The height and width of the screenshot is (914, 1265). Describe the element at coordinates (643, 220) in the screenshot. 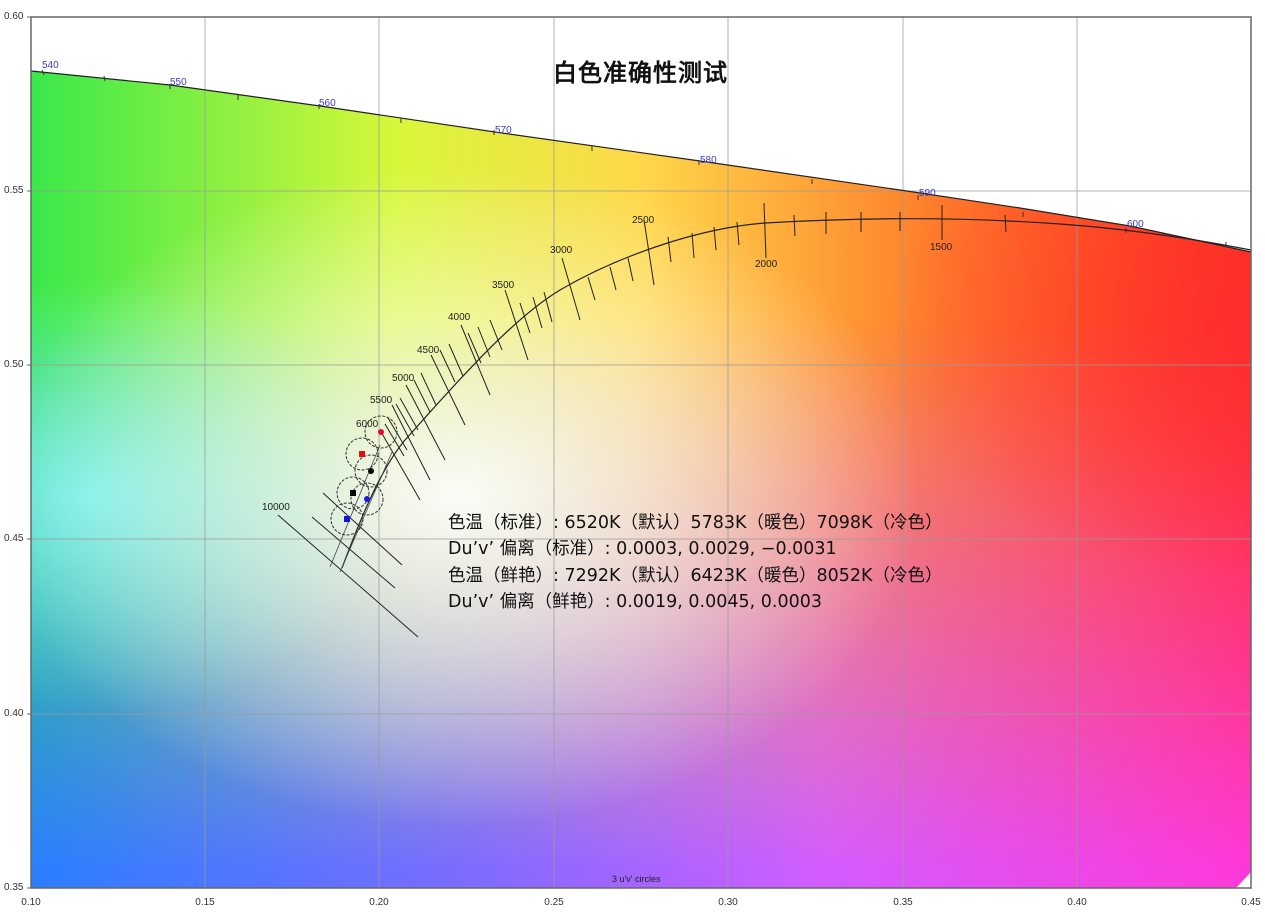

I see `svg-text: 2500` at that location.